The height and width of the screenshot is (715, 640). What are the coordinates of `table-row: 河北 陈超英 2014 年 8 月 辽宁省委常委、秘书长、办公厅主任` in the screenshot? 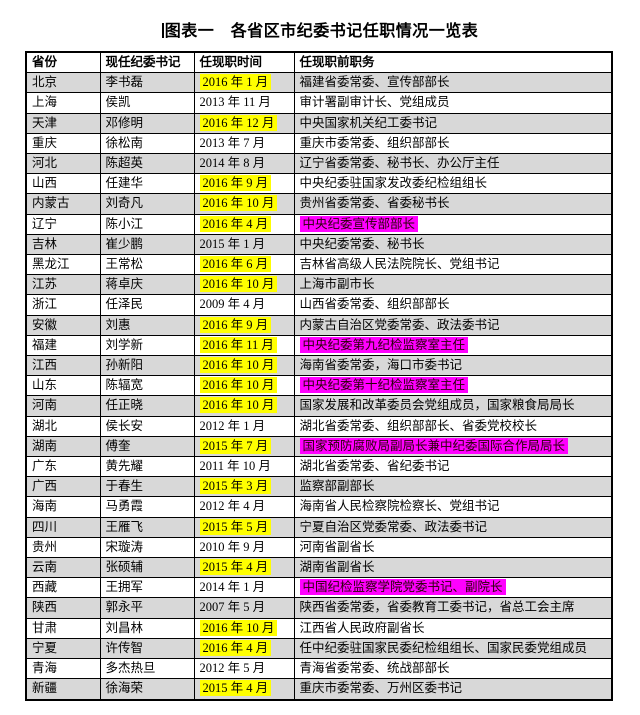 It's located at (319, 164).